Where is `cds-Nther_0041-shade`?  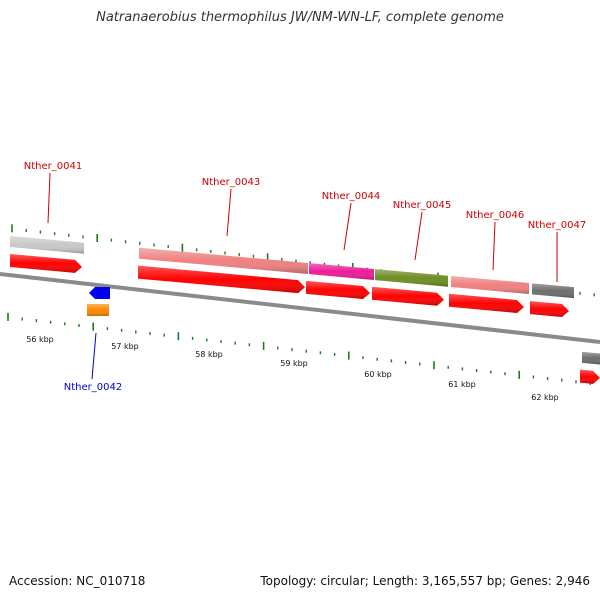
cds-Nther_0041-shade is located at coordinates (46, 263).